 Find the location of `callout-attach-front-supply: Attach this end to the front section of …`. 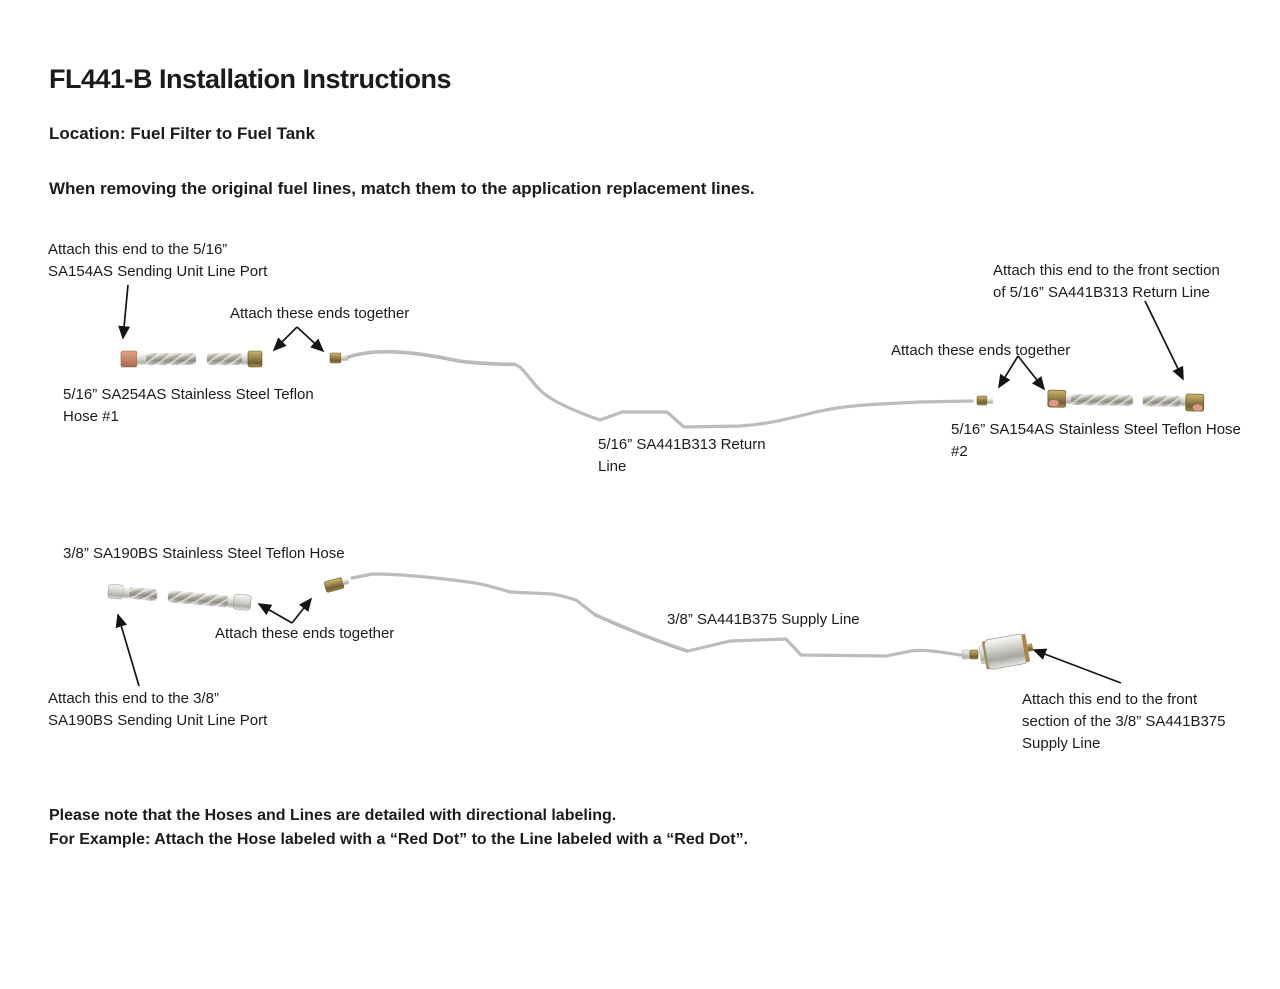

callout-attach-front-supply: Attach this end to the front section of … is located at coordinates (1124, 721).